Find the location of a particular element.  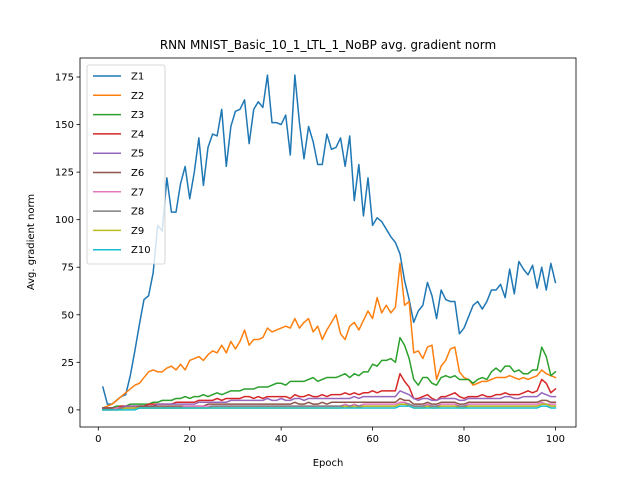

y-tick-label: 50 is located at coordinates (67, 315).